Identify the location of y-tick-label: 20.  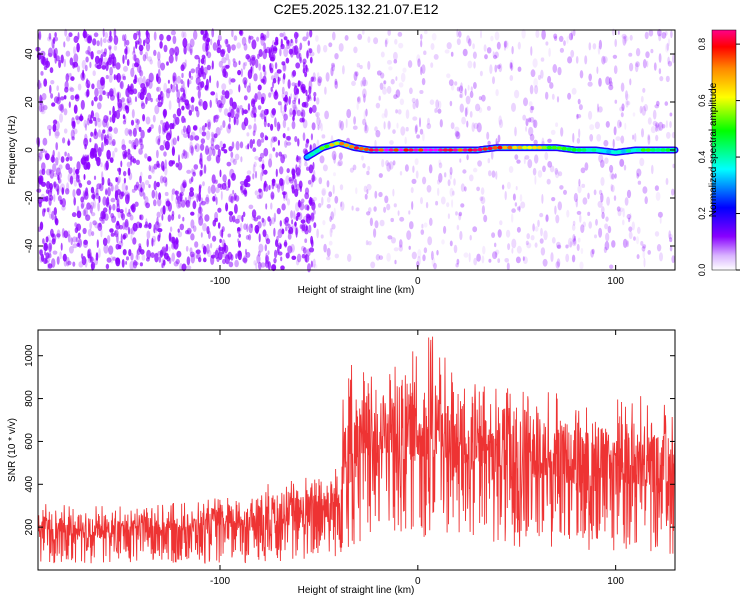
(29, 102).